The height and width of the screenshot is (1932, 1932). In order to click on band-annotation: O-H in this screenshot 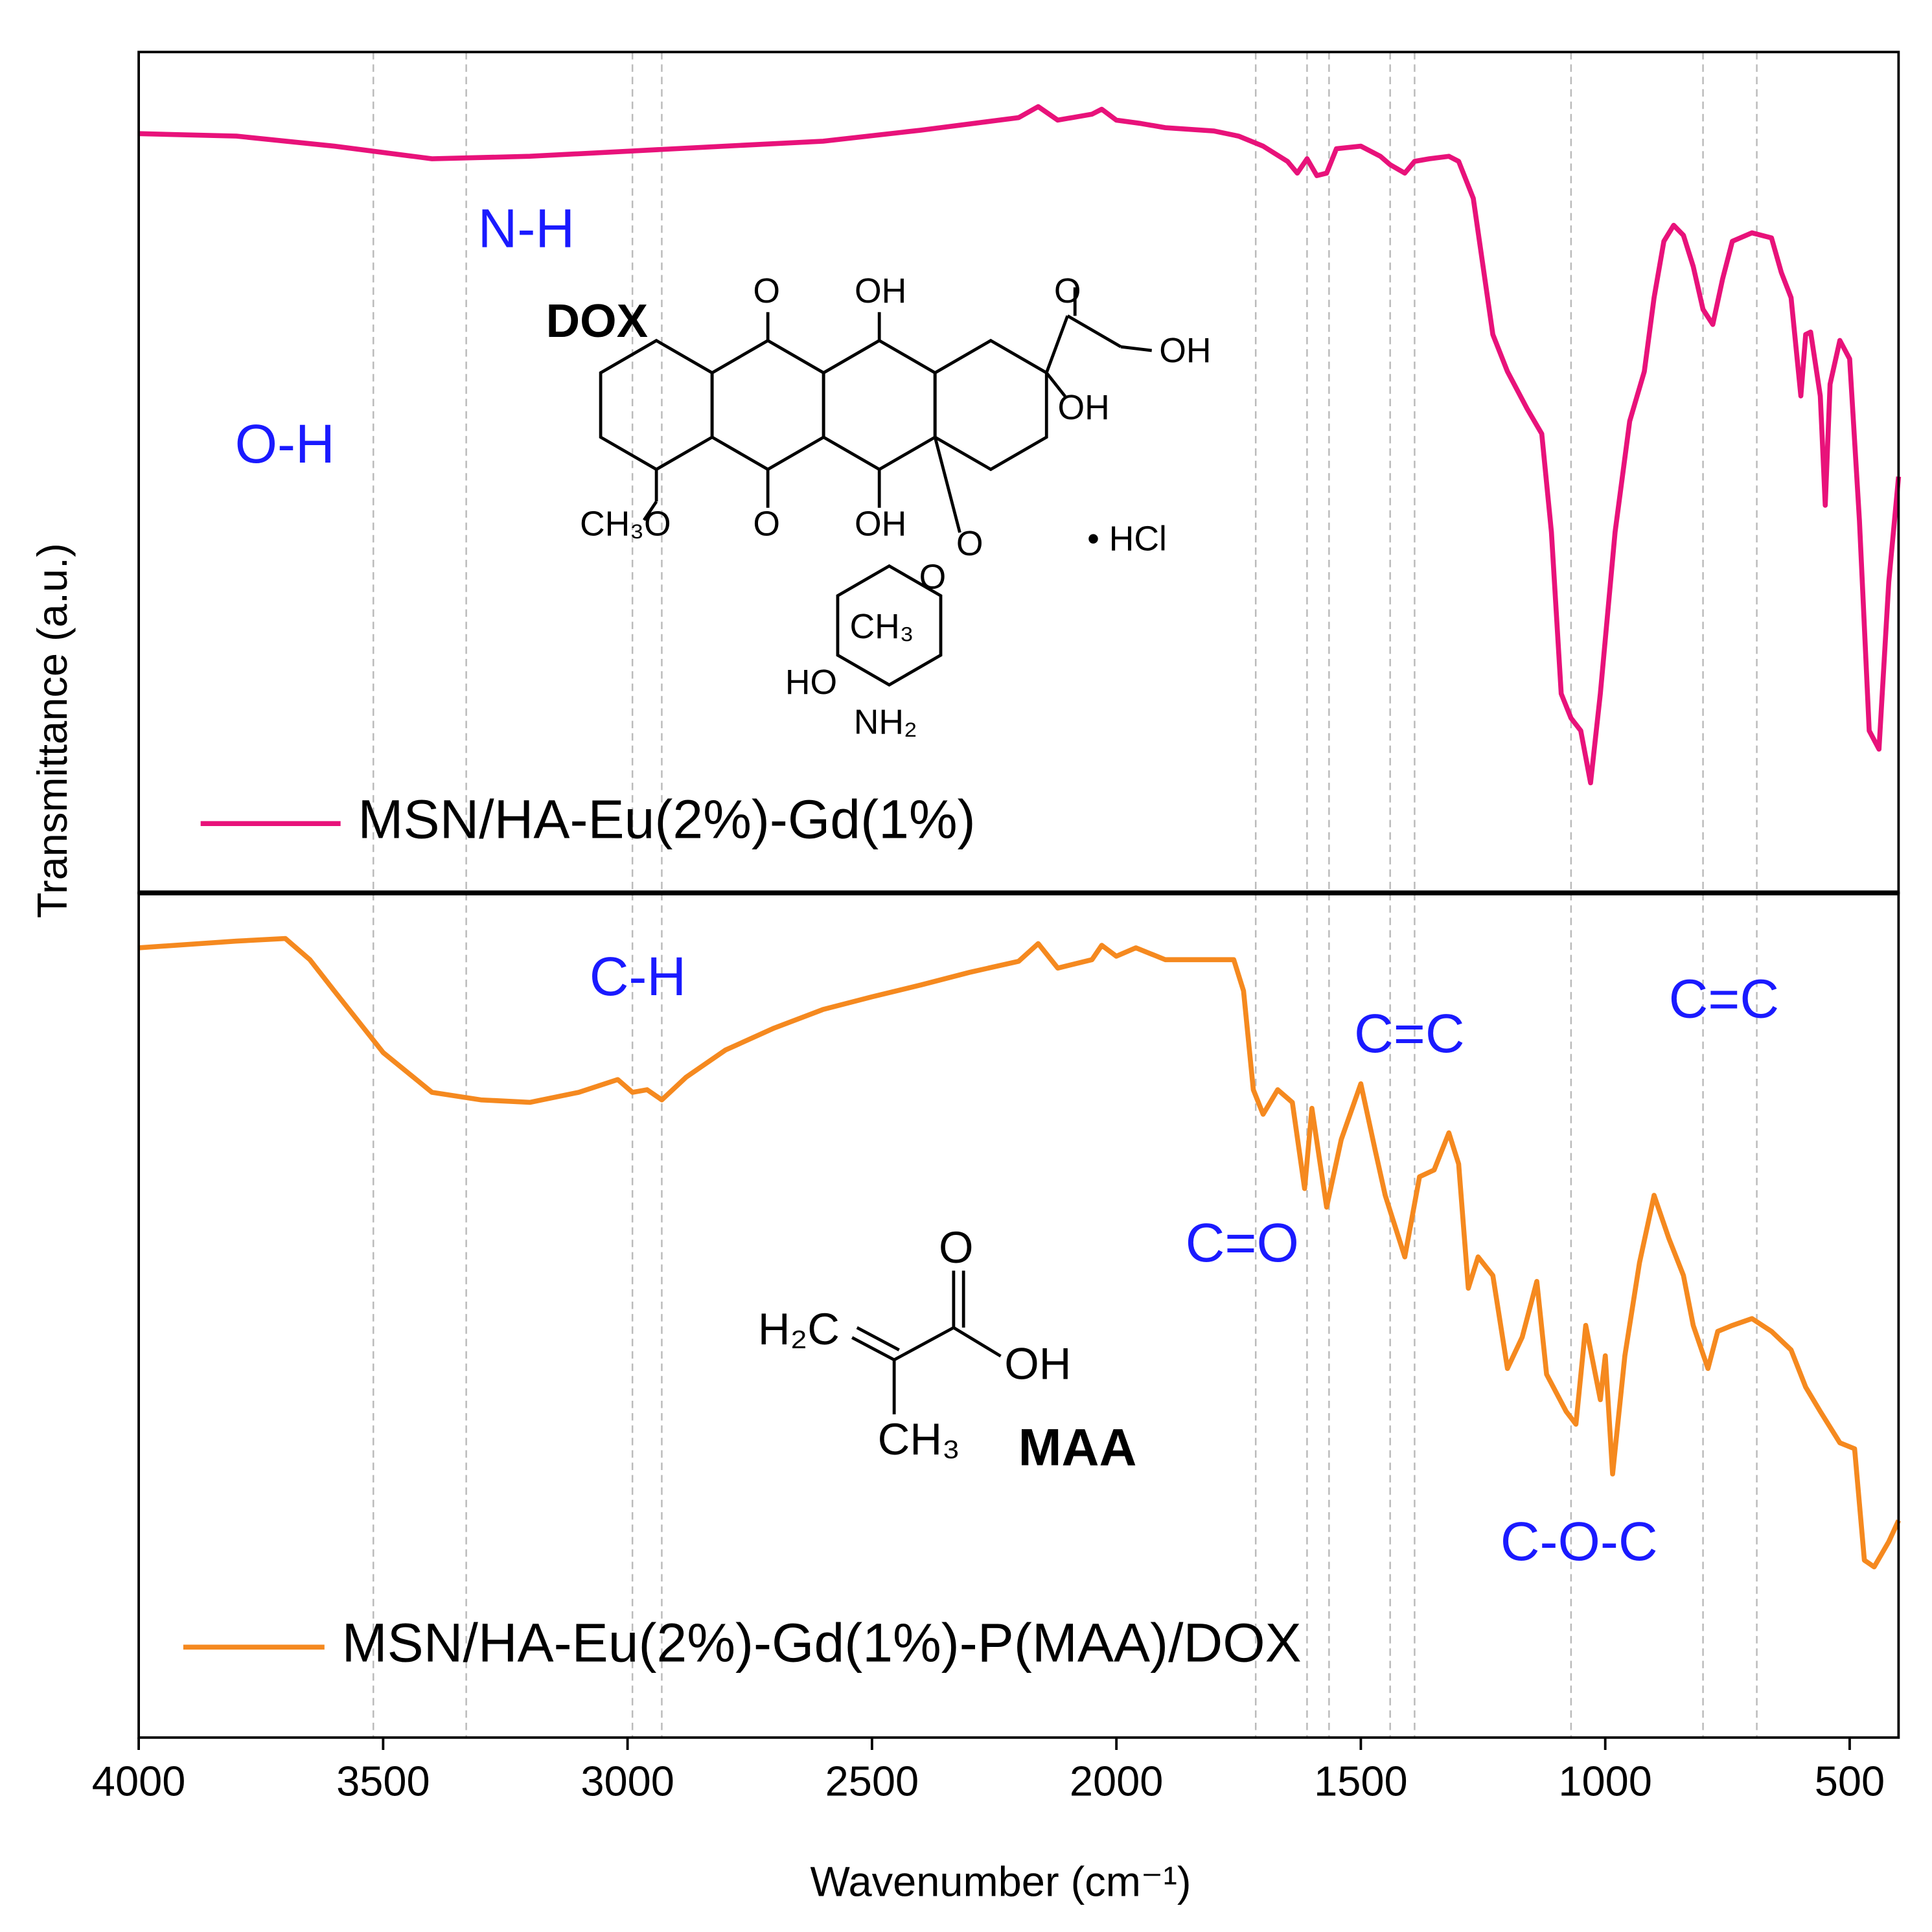, I will do `click(285, 443)`.